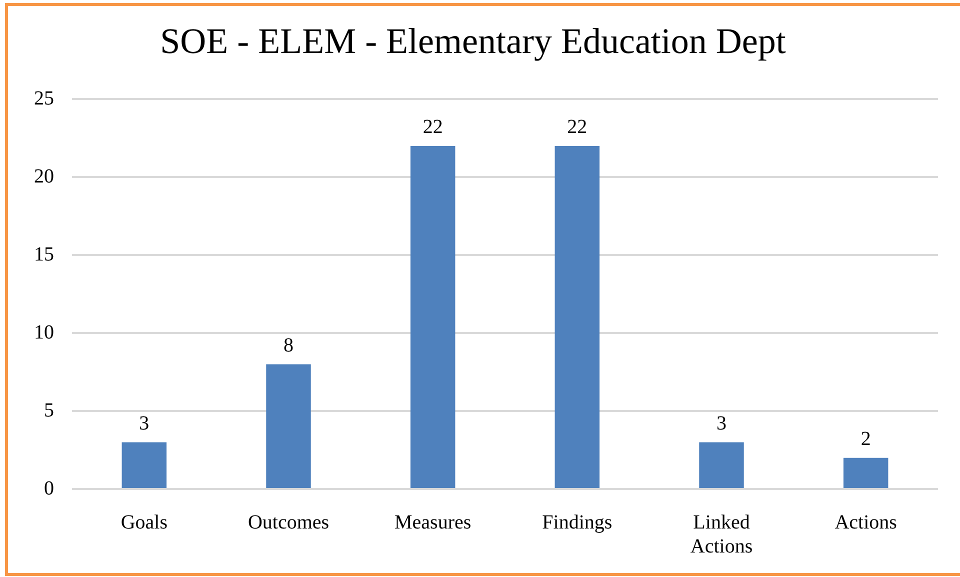 This screenshot has height=577, width=960. I want to click on chart-title: SOE - ELEM - Elementary Education Dept, so click(473, 41).